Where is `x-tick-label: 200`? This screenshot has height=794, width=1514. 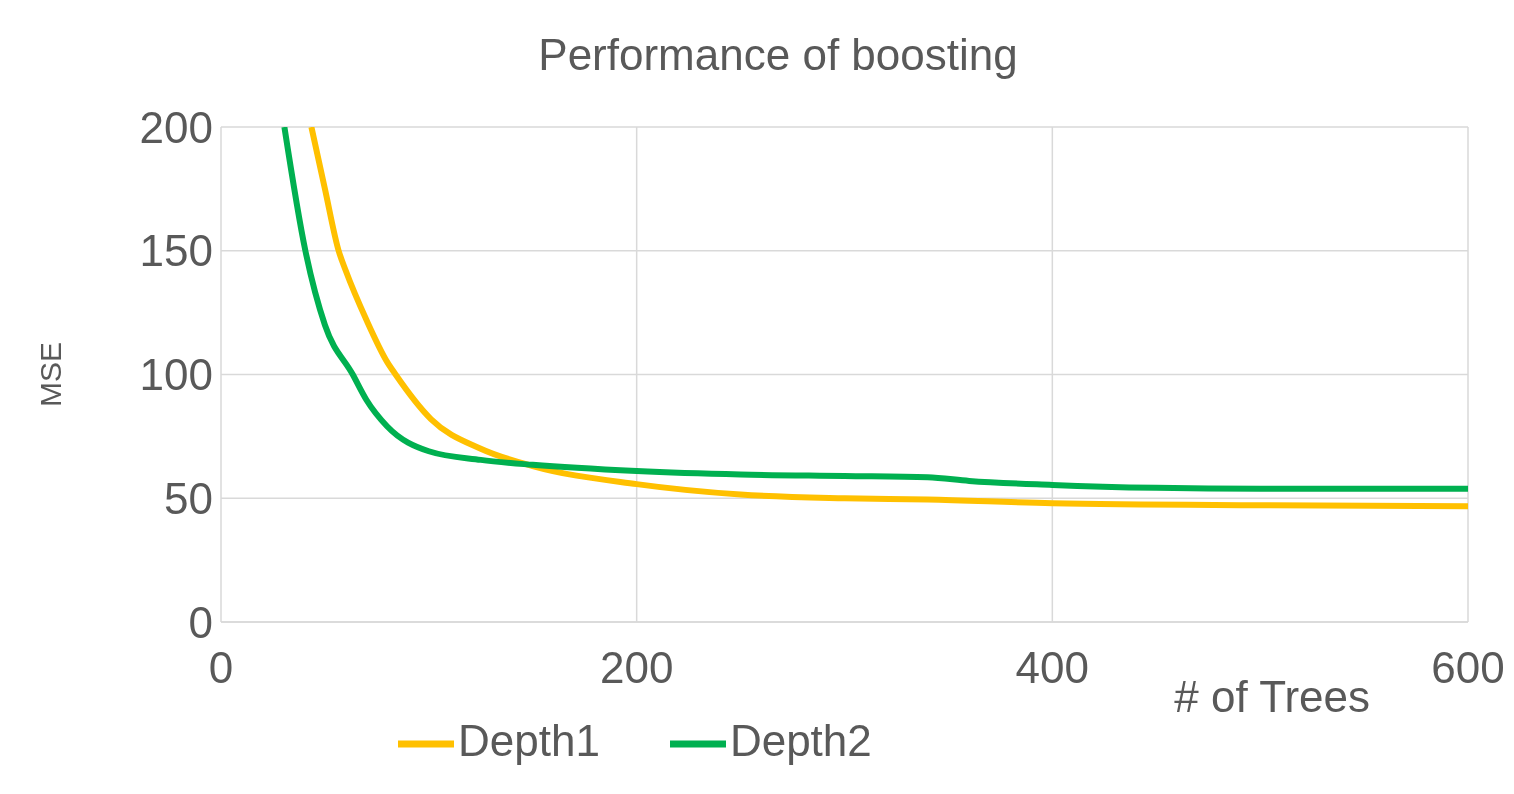 x-tick-label: 200 is located at coordinates (636, 668).